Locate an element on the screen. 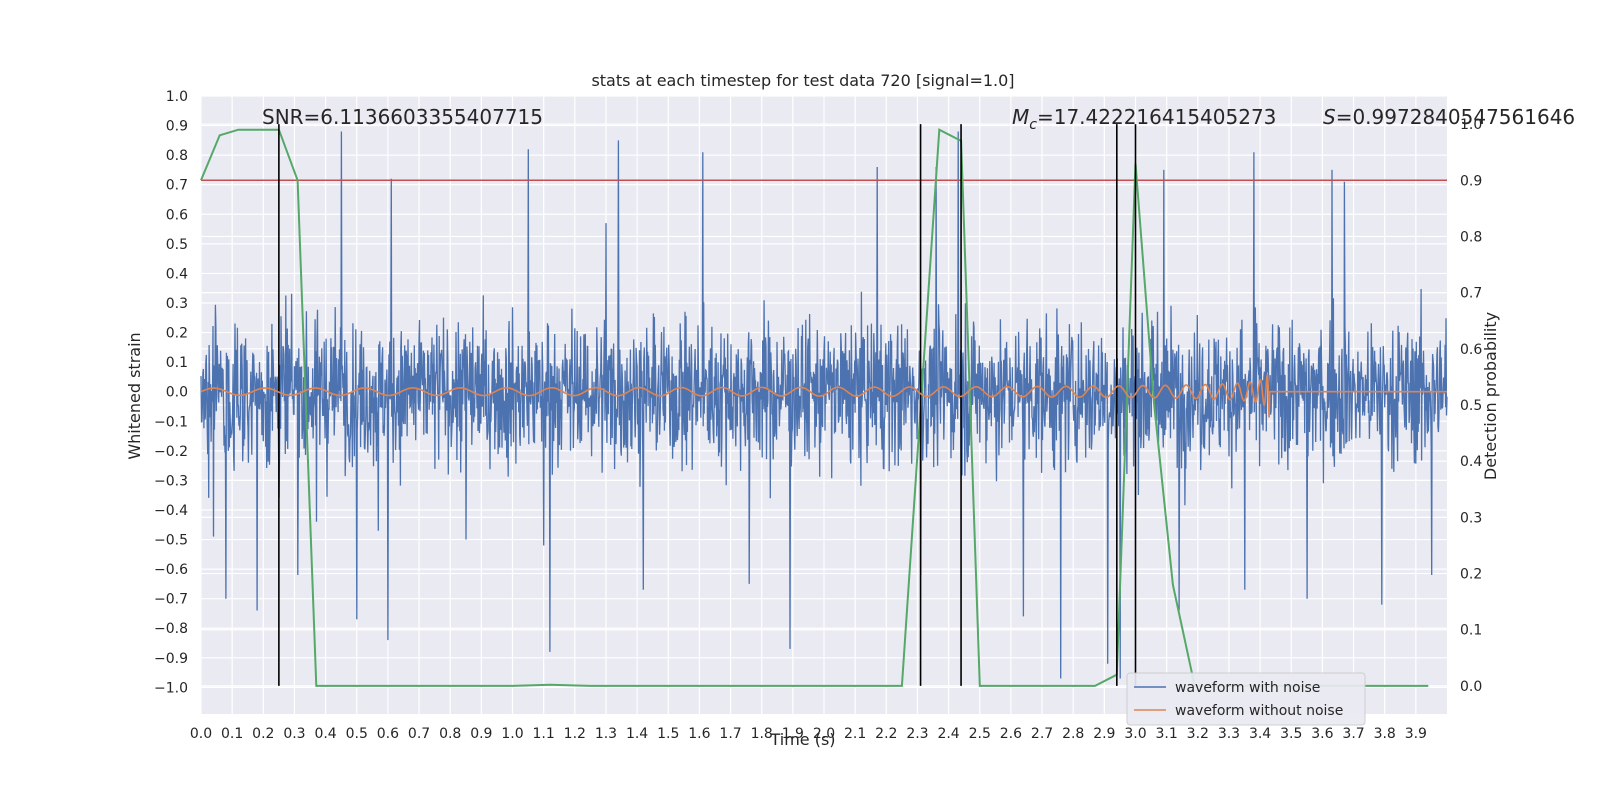 The height and width of the screenshot is (800, 1600). y-tick-label: 0.9 is located at coordinates (177, 127).